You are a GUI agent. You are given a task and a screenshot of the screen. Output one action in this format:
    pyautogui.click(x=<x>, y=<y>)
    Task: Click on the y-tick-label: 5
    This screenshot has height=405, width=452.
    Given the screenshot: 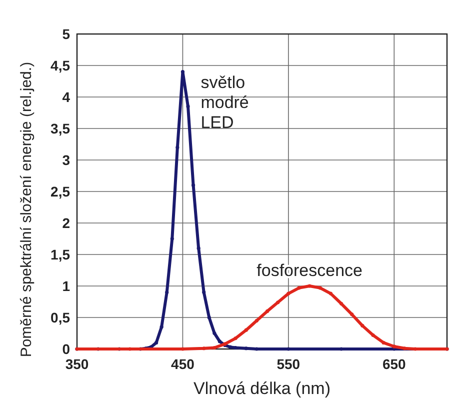 What is the action you would take?
    pyautogui.click(x=66, y=34)
    